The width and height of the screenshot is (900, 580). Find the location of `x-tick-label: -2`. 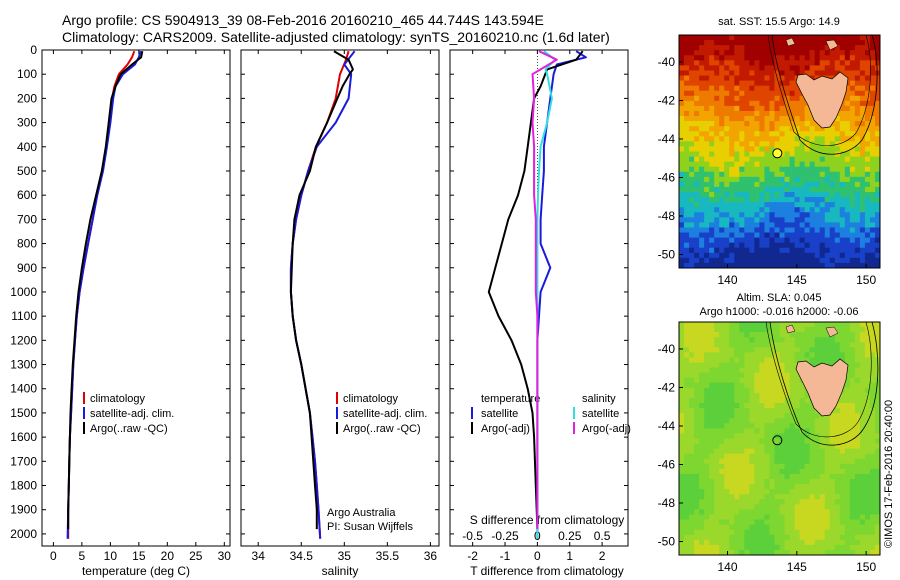

x-tick-label: -2 is located at coordinates (472, 556).